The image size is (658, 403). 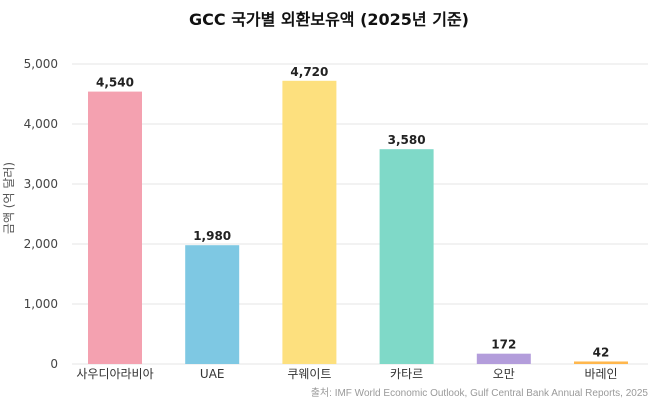 What do you see at coordinates (600, 374) in the screenshot?
I see `x-tick-label: 바레인` at bounding box center [600, 374].